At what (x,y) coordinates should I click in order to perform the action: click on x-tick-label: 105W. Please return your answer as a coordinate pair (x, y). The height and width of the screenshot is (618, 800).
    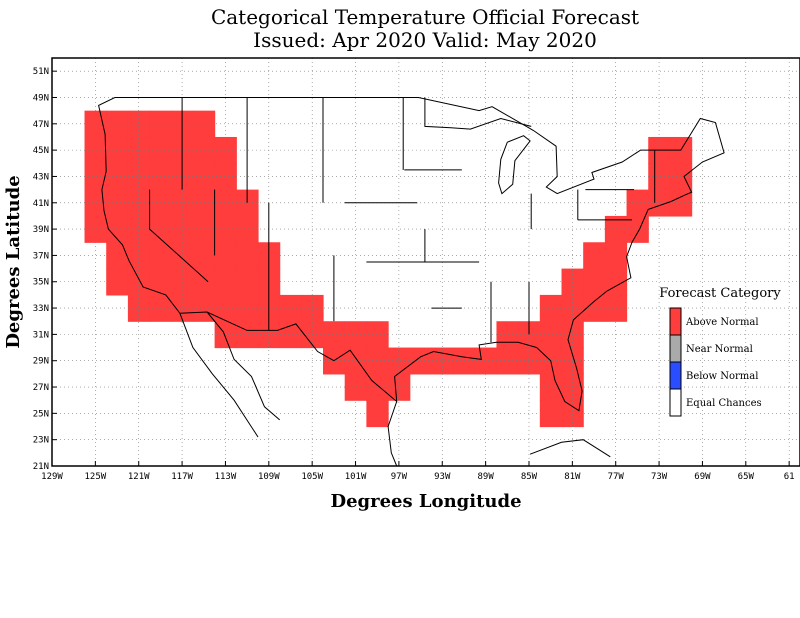
    Looking at the image, I should click on (312, 477).